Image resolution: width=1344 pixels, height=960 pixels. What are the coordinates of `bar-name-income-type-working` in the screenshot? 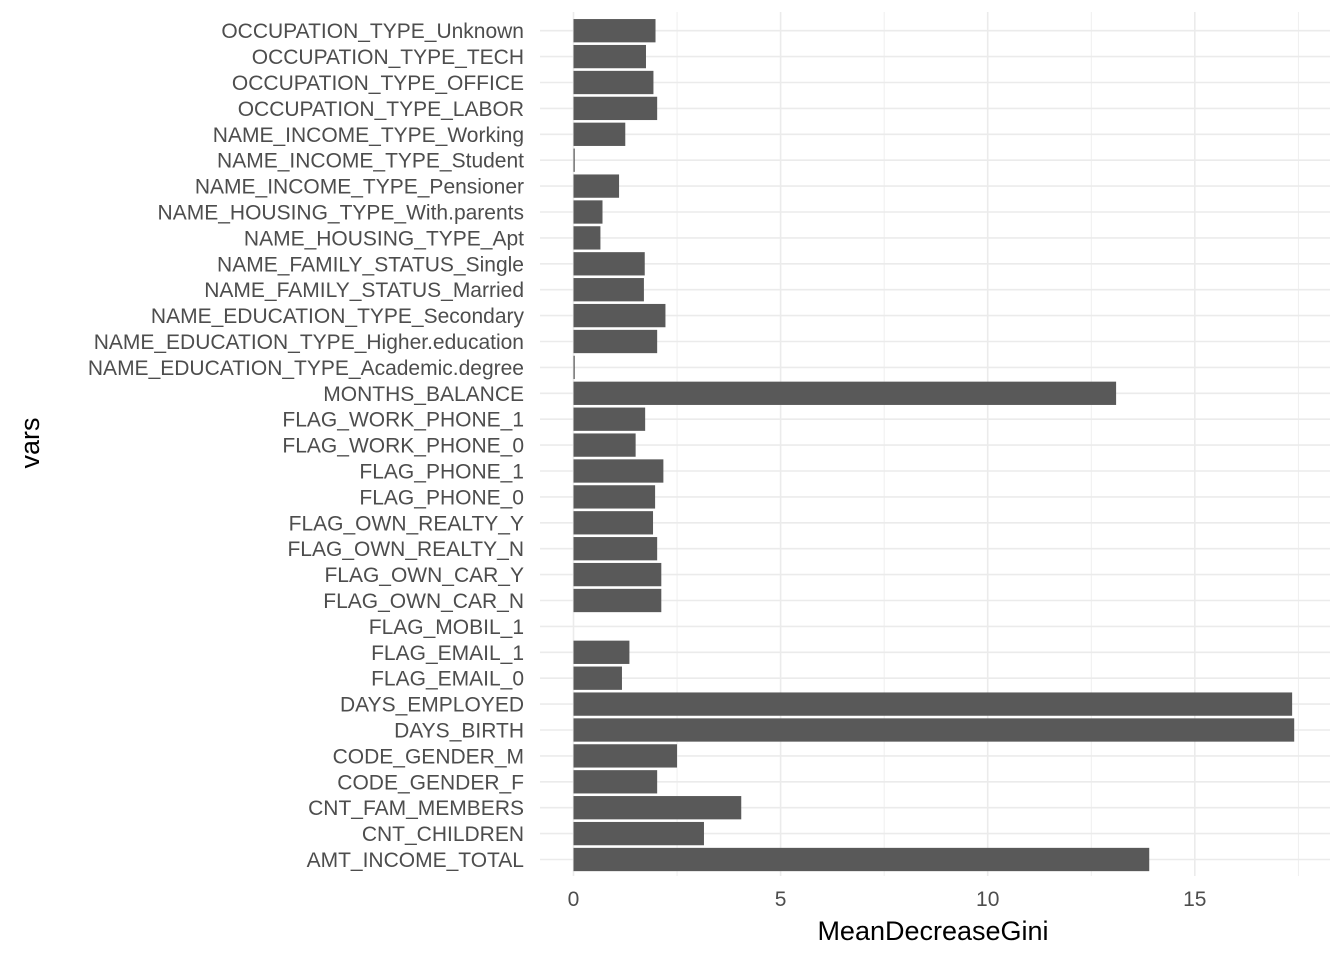 It's located at (599, 134).